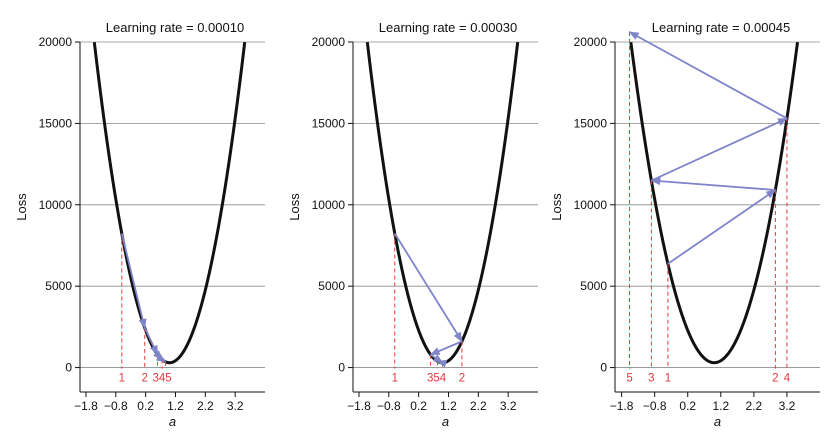 This screenshot has height=442, width=837. What do you see at coordinates (629, 379) in the screenshot?
I see `step-label: 5` at bounding box center [629, 379].